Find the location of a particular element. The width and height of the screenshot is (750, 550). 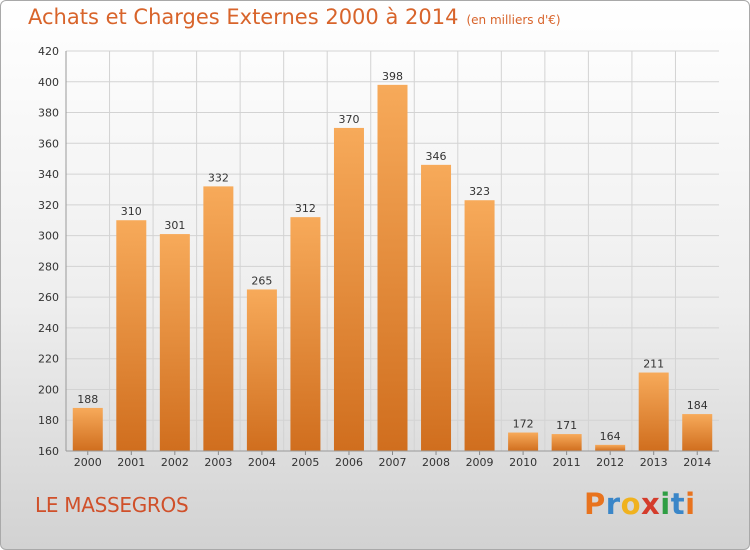

x-tick-label: 2010 is located at coordinates (523, 462).